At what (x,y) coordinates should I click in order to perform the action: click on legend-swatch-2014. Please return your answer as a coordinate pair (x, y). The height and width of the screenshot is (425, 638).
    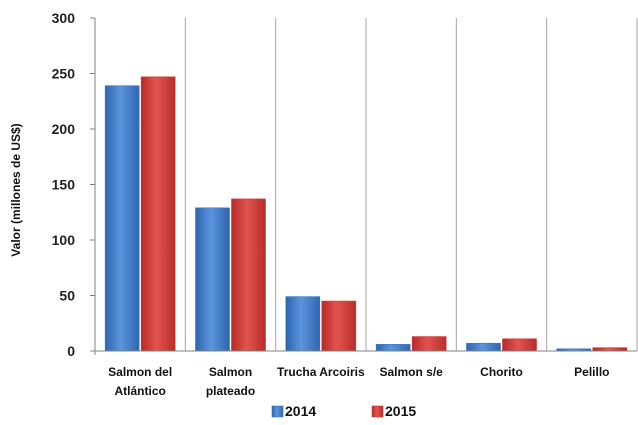
    Looking at the image, I should click on (277, 411).